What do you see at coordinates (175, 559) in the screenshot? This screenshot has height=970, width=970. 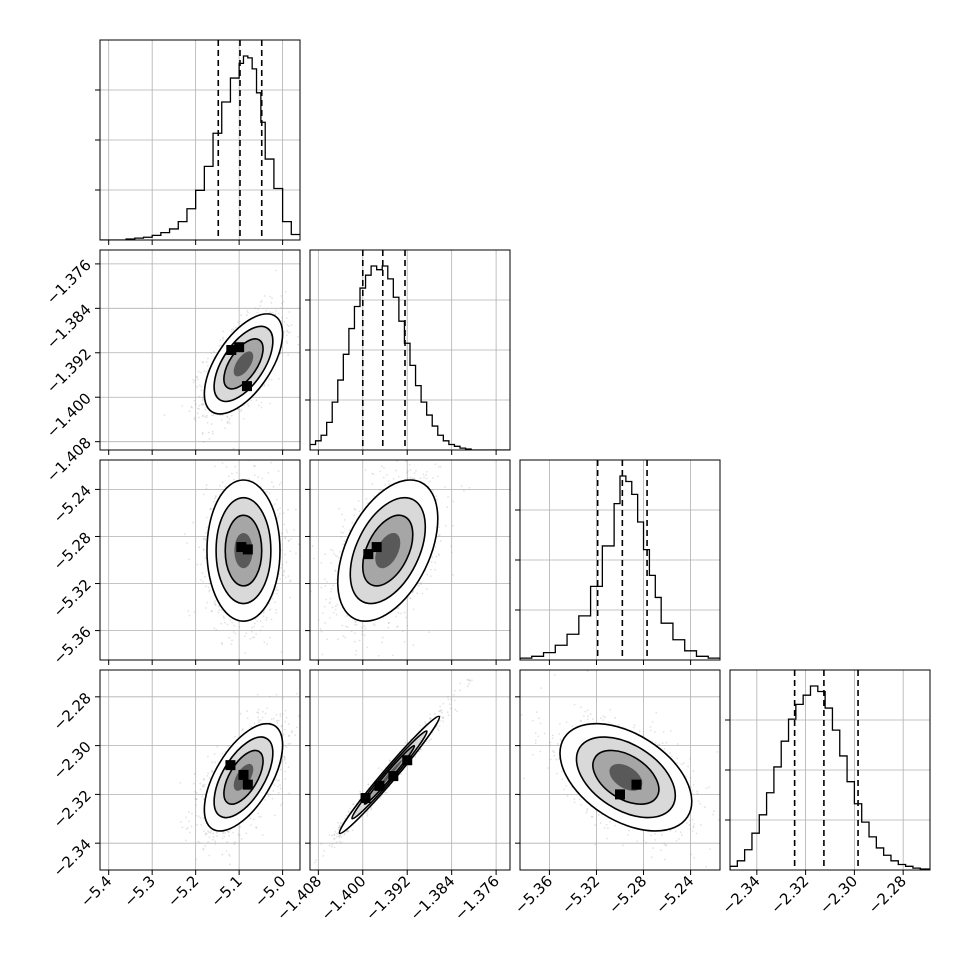 I see `panel-2-0: −5.36−5.32−5.28−5.24` at bounding box center [175, 559].